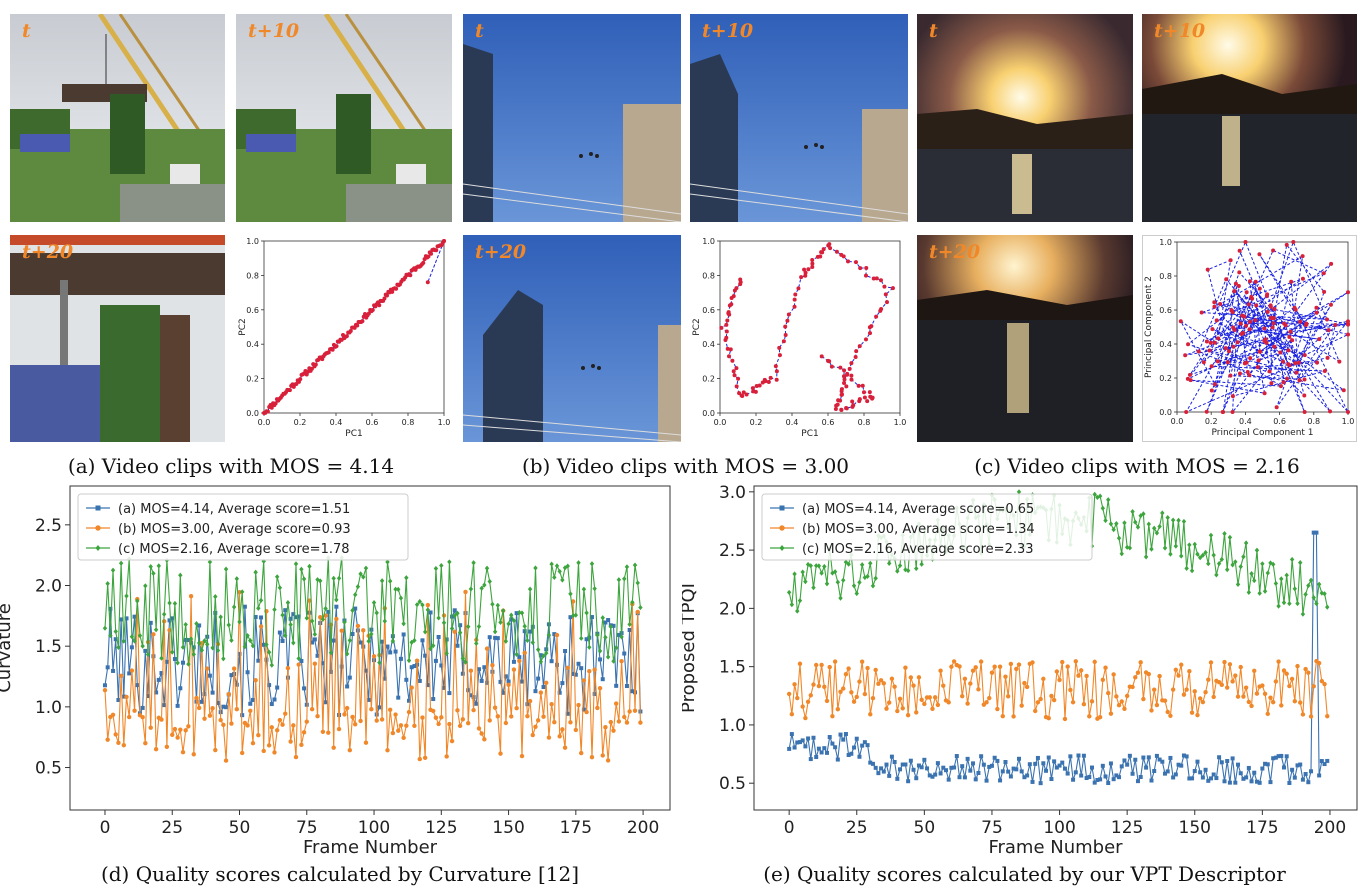  I want to click on x-tick-label: 0.0, so click(720, 422).